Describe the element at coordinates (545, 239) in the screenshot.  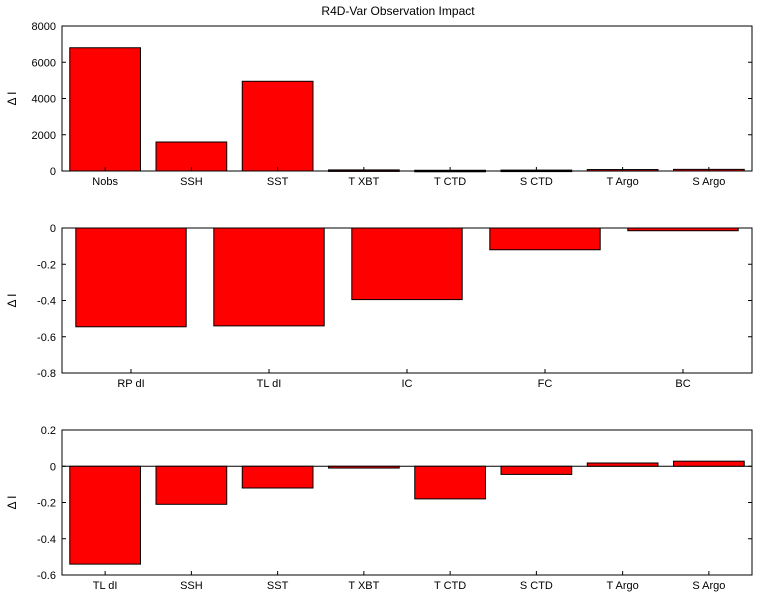
I see `bar-fc` at that location.